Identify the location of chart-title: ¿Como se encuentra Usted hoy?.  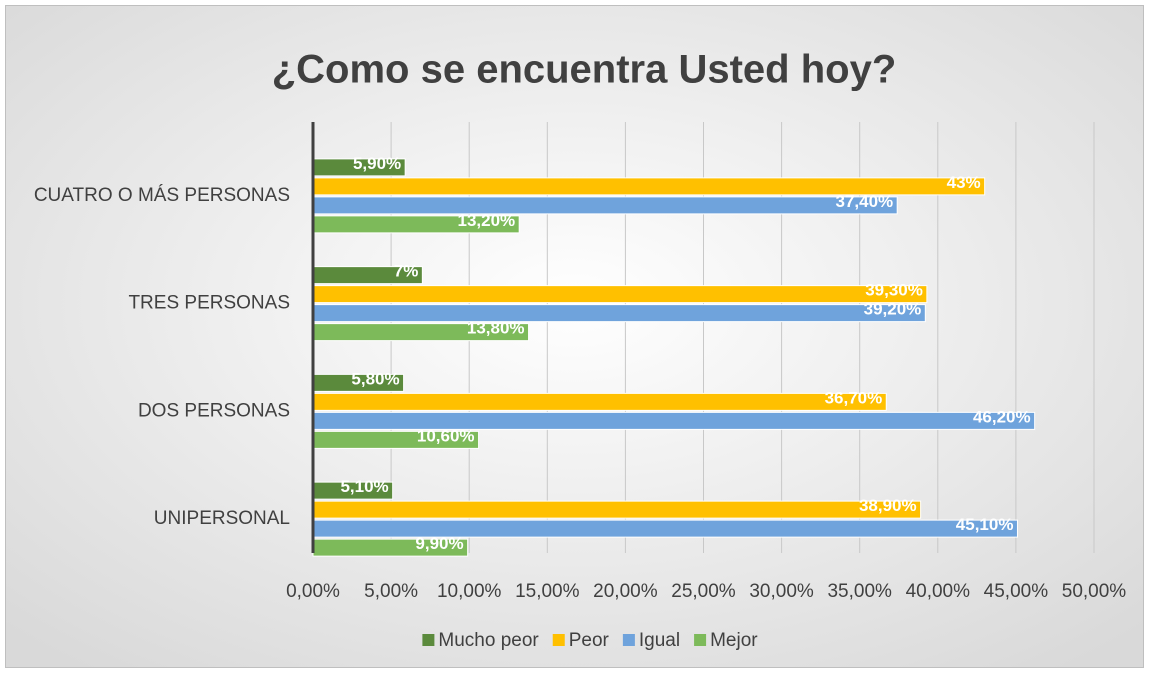
(584, 70).